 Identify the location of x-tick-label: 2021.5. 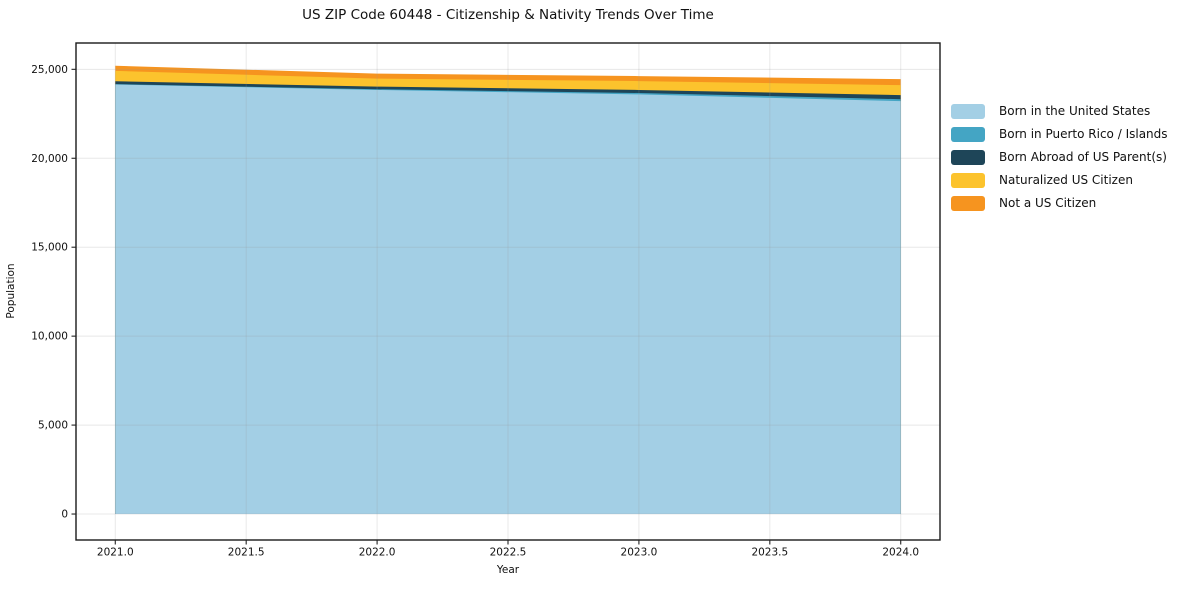
(246, 553).